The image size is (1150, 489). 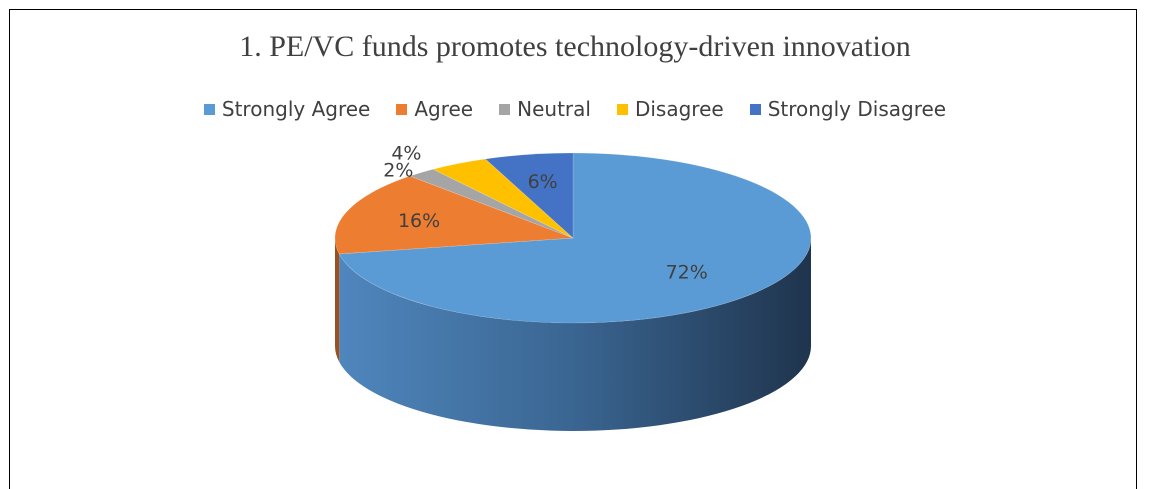 What do you see at coordinates (554, 109) in the screenshot?
I see `legend-label: Neutral` at bounding box center [554, 109].